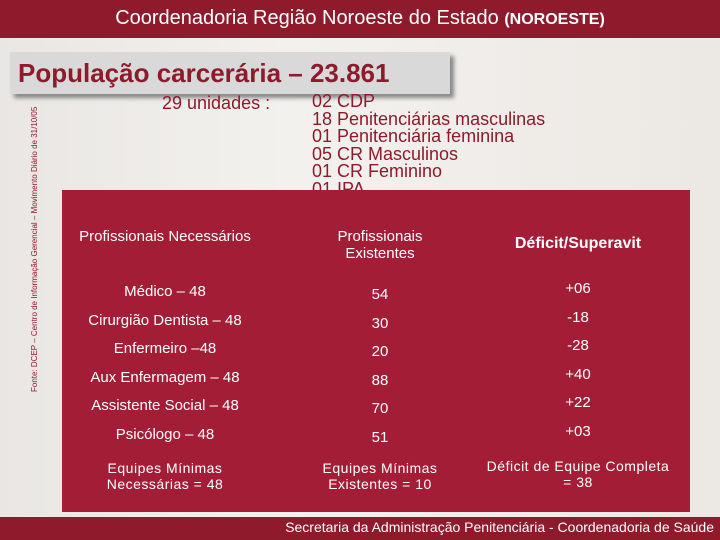 The height and width of the screenshot is (540, 720). Describe the element at coordinates (413, 136) in the screenshot. I see `unit-item: 01 Penitenciária feminina` at that location.